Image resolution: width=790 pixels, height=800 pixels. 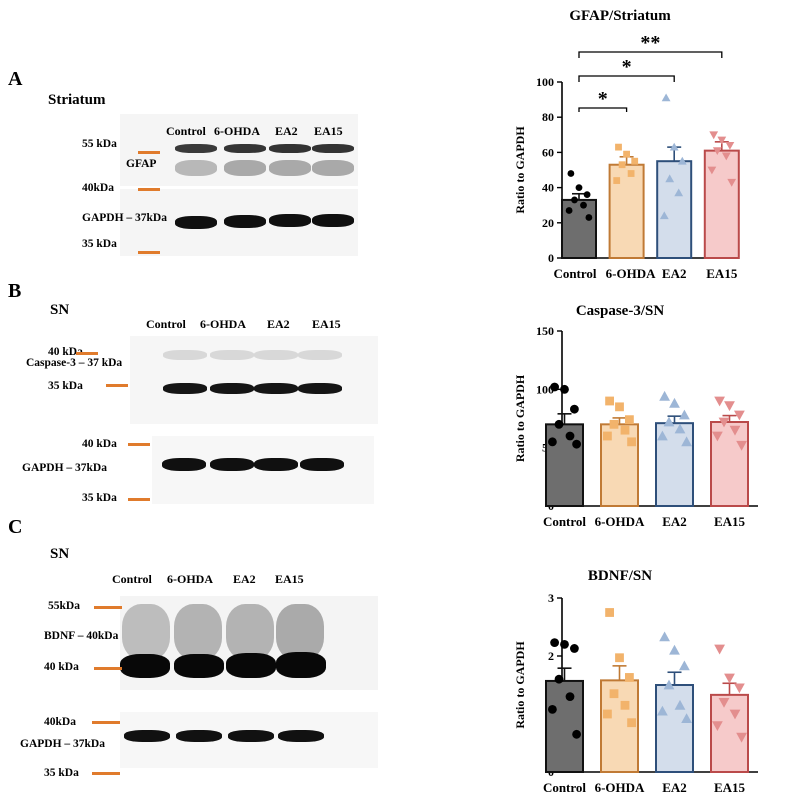 I want to click on blot-divider, so click(x=239, y=187).